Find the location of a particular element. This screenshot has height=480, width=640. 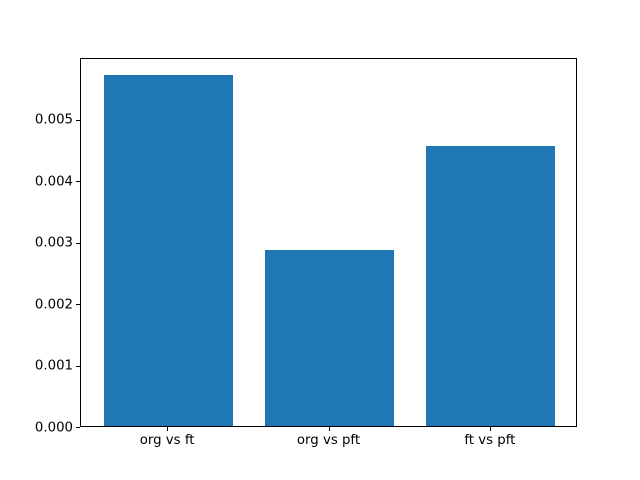

y-axis-tick-label: 0.004 is located at coordinates (53, 181).